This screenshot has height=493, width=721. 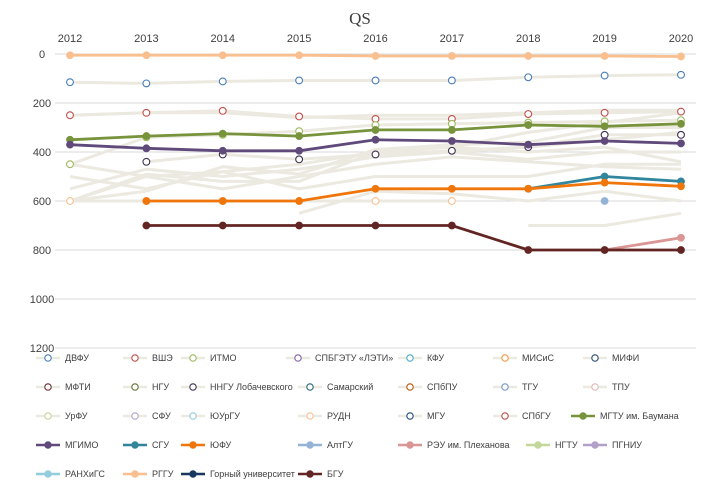 I want to click on series-МГИМО, so click(x=375, y=145).